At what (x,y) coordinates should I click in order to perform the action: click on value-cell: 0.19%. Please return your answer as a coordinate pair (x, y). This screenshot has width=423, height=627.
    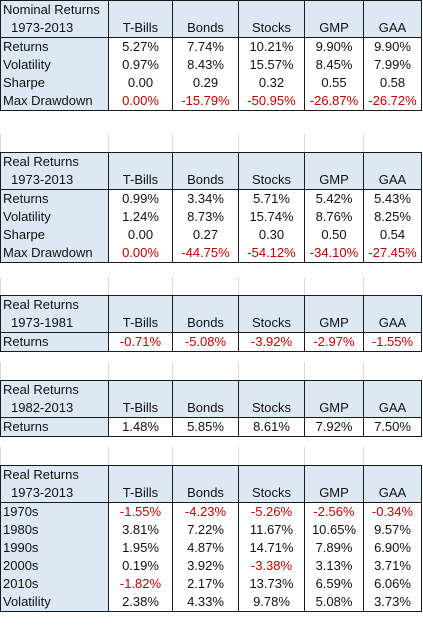
    Looking at the image, I should click on (140, 566).